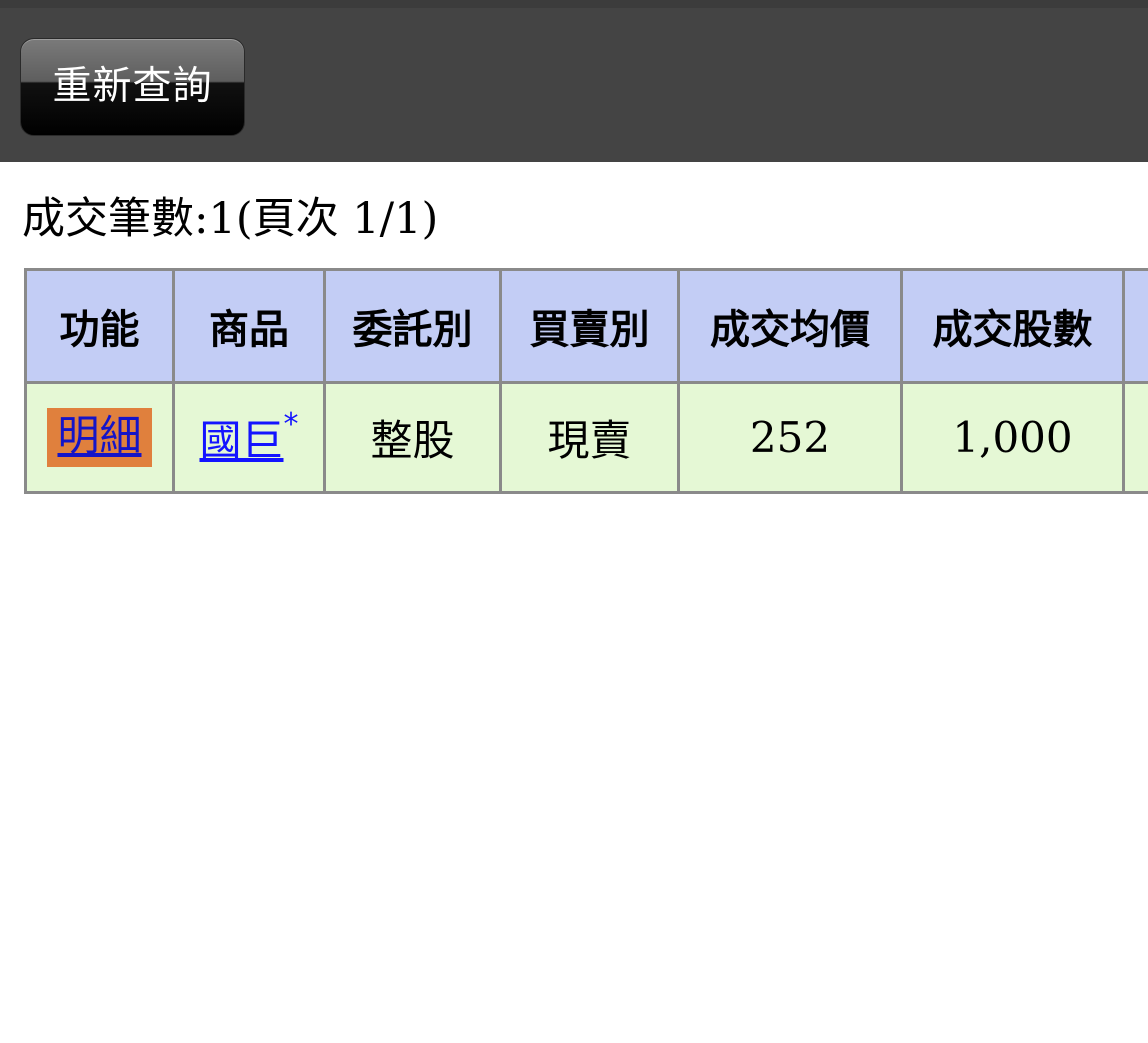  I want to click on column-header-clipped: 委, so click(1135, 326).